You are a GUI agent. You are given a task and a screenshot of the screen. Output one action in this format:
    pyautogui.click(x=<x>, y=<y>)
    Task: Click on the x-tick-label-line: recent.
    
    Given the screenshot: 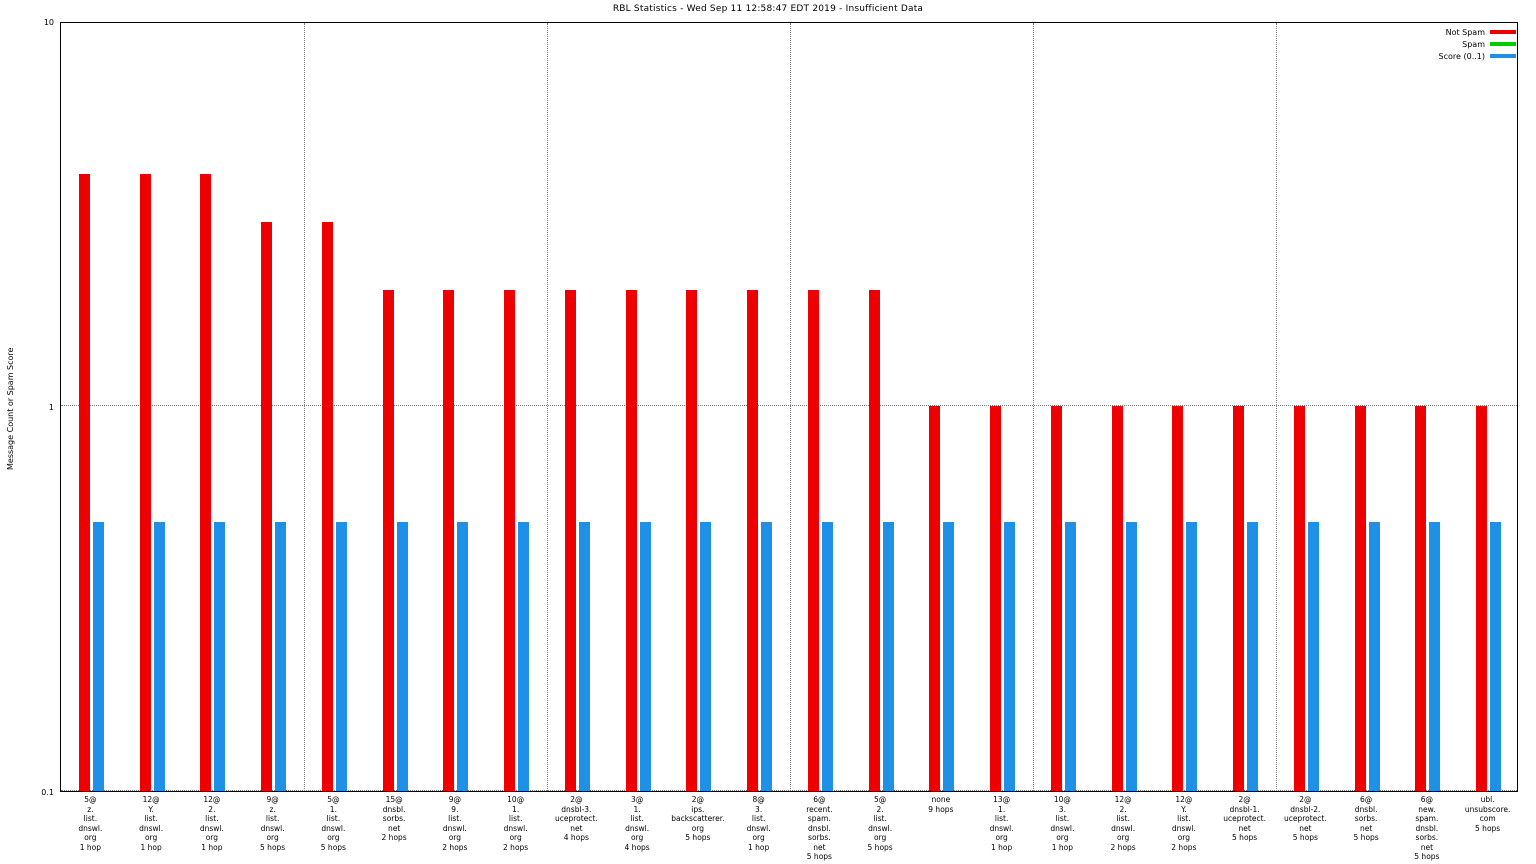 What is the action you would take?
    pyautogui.click(x=819, y=809)
    